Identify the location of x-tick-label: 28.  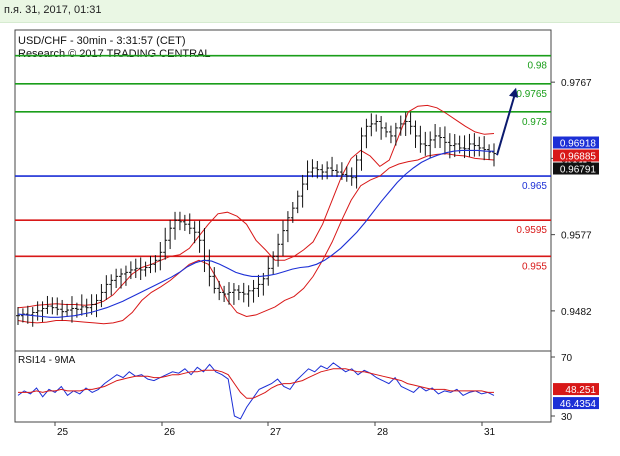
(383, 432).